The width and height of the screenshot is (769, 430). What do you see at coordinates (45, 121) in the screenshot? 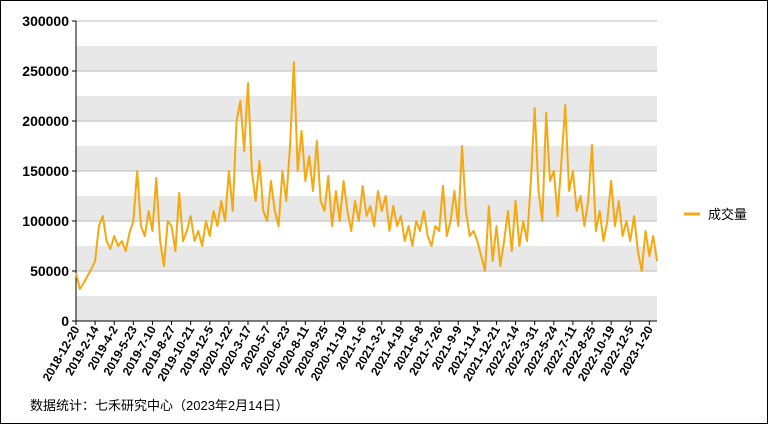
I see `y-tick-label: 200000` at bounding box center [45, 121].